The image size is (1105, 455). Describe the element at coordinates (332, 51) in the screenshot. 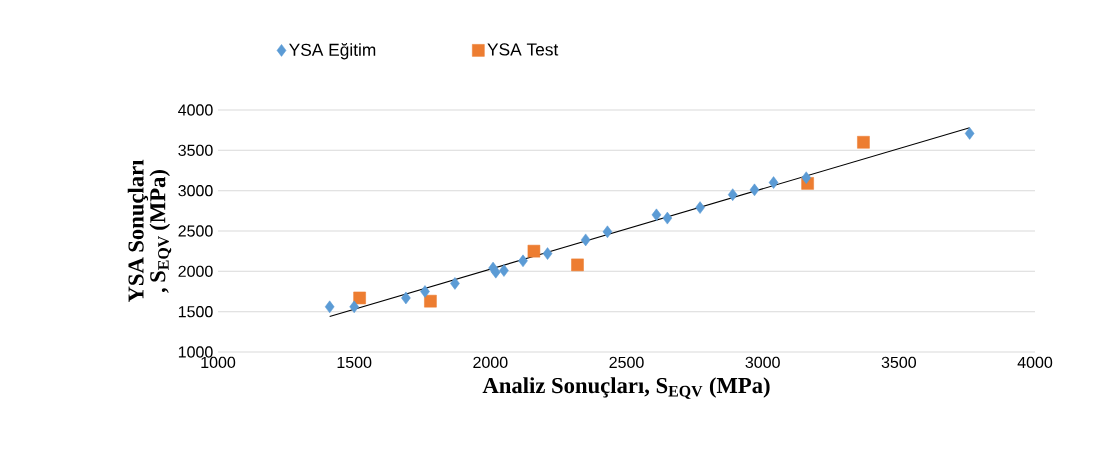

I see `legend-label: YSA Eğitim` at that location.